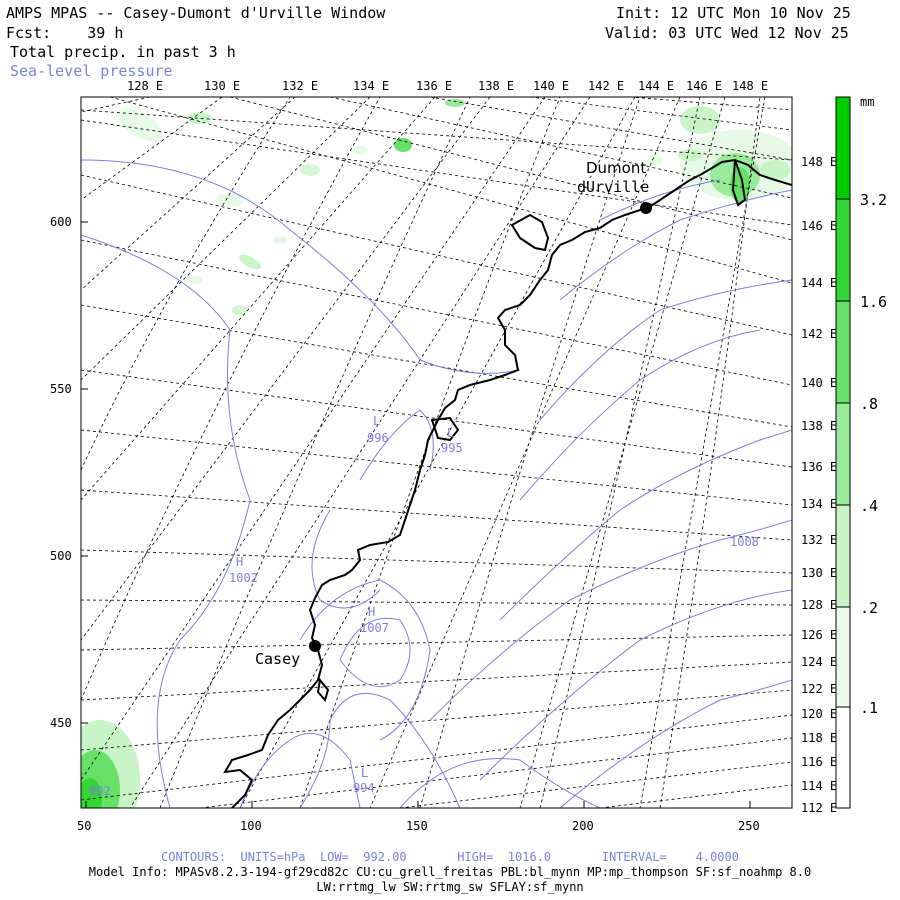  Describe the element at coordinates (733, 13) in the screenshot. I see `init-time: Init: 12 UTC Mon 10 Nov 25` at that location.